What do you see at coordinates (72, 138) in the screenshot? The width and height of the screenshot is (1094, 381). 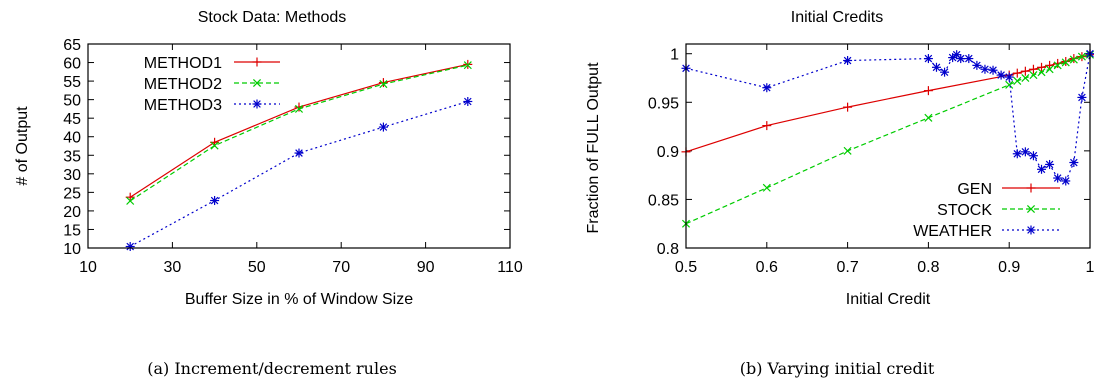 I see `y-tick-label: 40` at bounding box center [72, 138].